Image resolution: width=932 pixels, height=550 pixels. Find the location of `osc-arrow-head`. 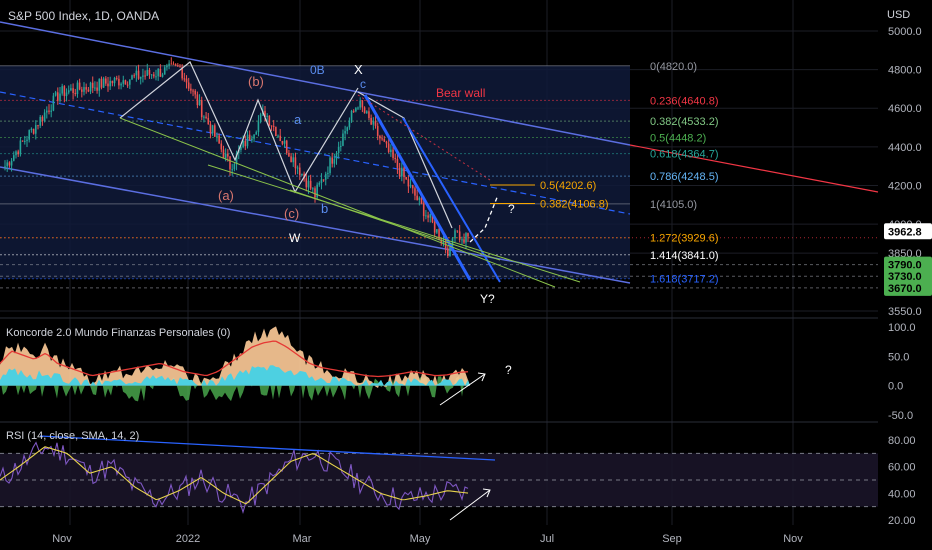

osc-arrow-head is located at coordinates (481, 377).